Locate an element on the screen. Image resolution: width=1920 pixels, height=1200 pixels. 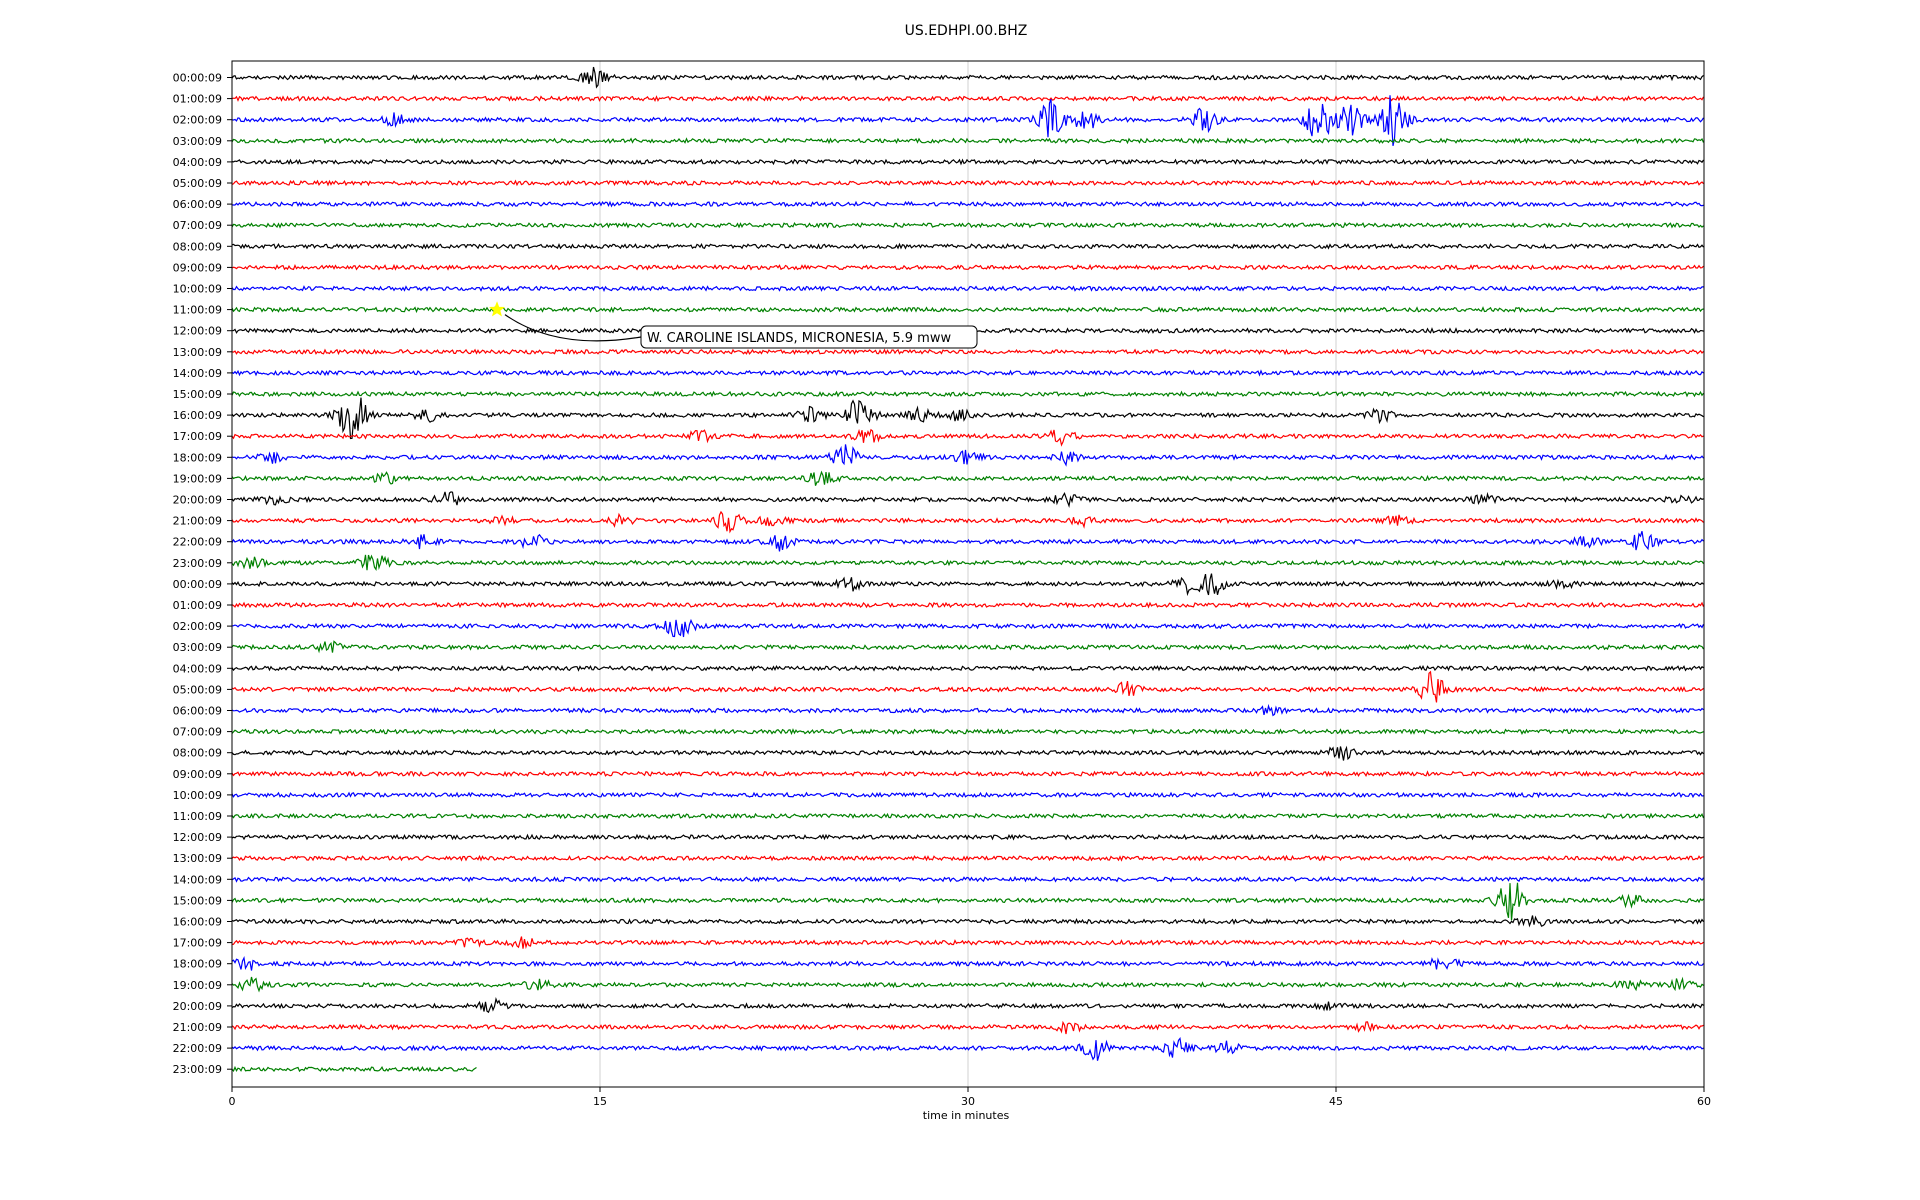
row-label-22: 22:00:09 is located at coordinates (197, 542).